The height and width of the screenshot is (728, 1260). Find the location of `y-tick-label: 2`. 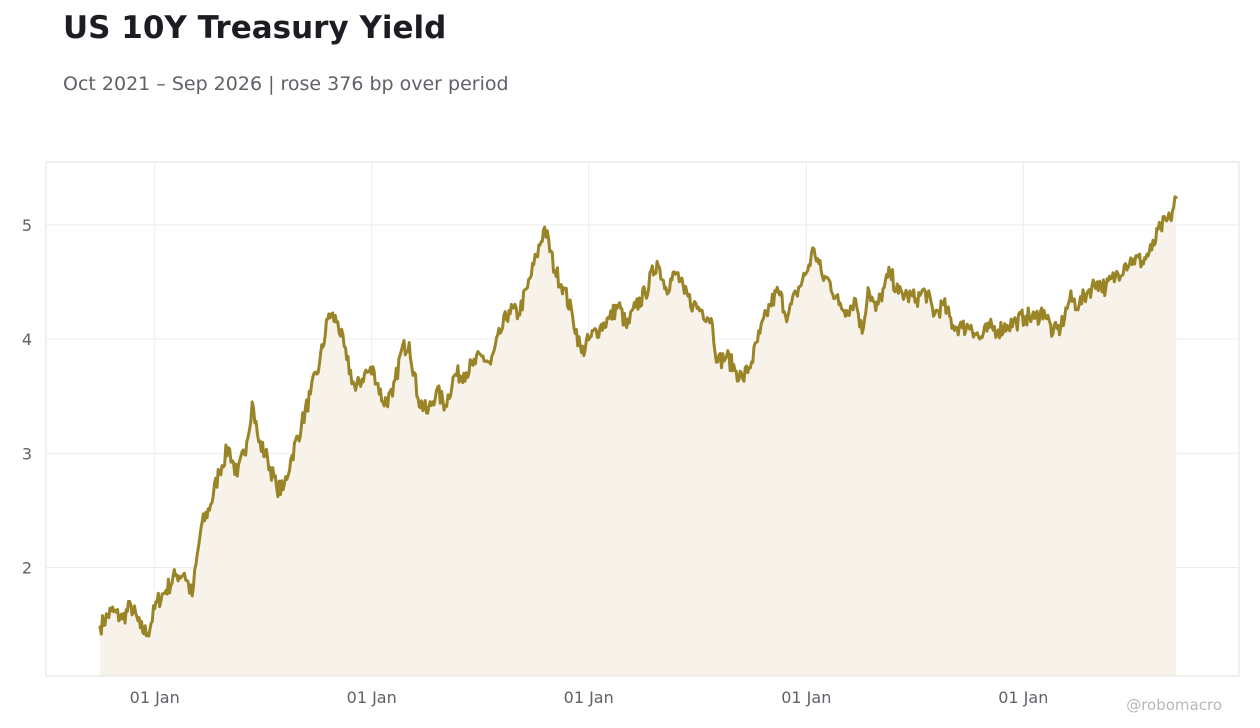

y-tick-label: 2 is located at coordinates (27, 567).